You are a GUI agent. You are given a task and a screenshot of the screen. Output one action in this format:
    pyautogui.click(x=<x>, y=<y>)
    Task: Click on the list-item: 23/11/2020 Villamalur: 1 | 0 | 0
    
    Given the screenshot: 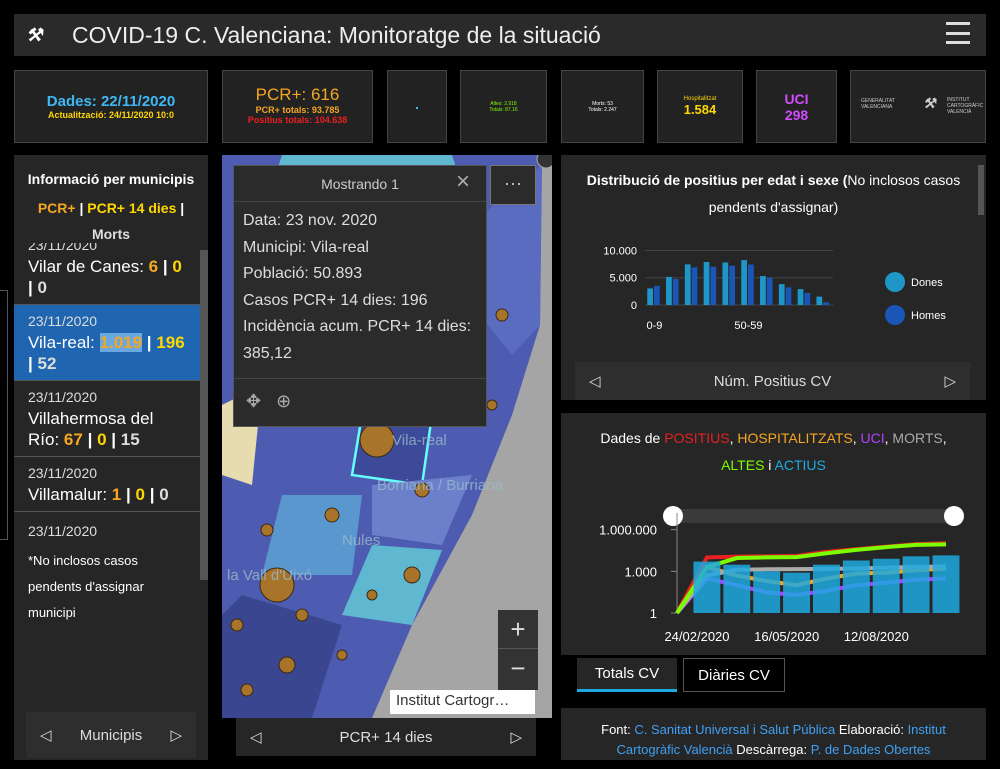 What is the action you would take?
    pyautogui.click(x=107, y=484)
    